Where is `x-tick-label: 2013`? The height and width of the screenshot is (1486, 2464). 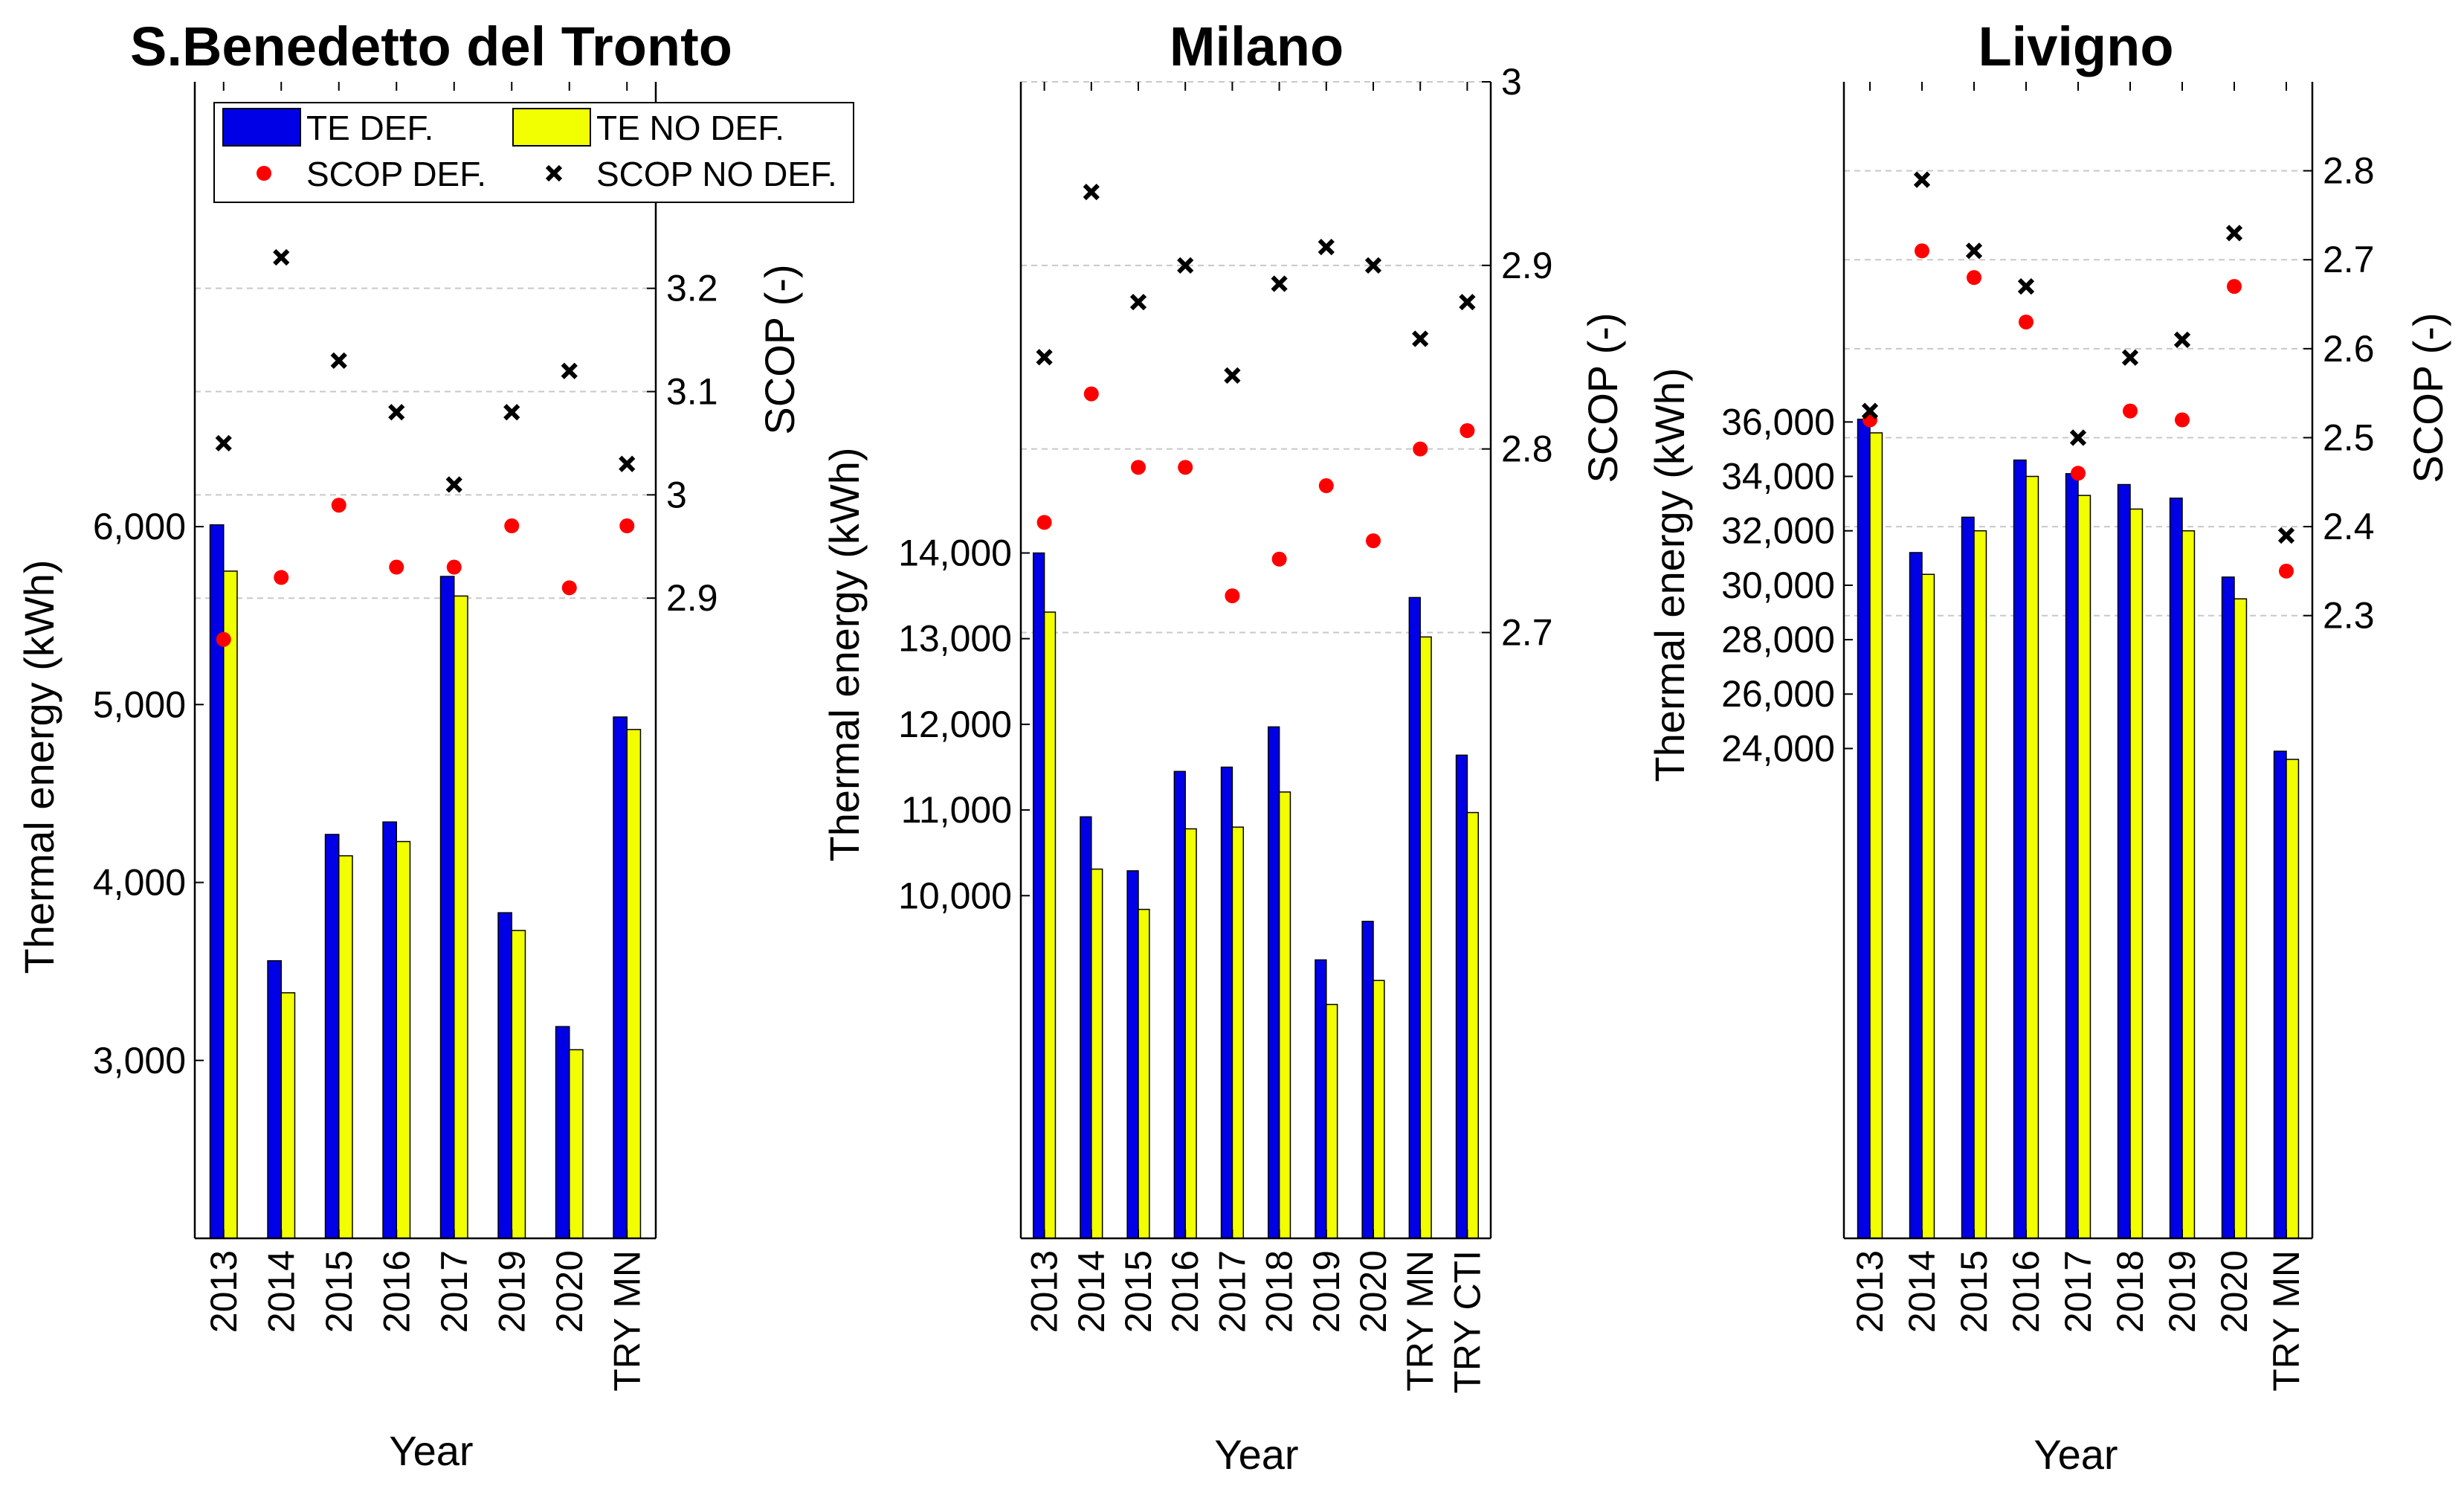 x-tick-label: 2013 is located at coordinates (1044, 1291).